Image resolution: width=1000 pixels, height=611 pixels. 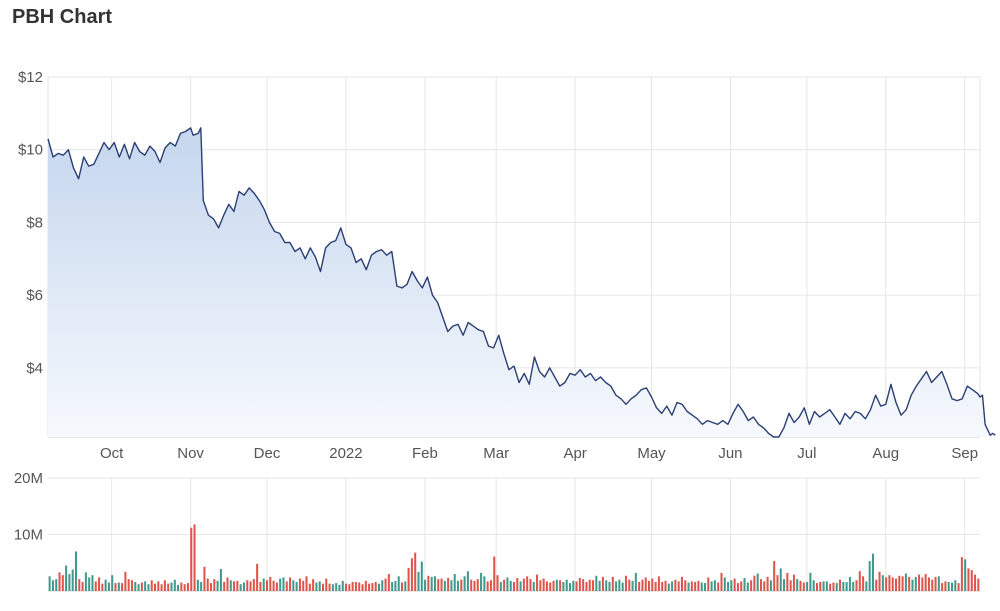 I want to click on x-tick-label: May, so click(x=651, y=453).